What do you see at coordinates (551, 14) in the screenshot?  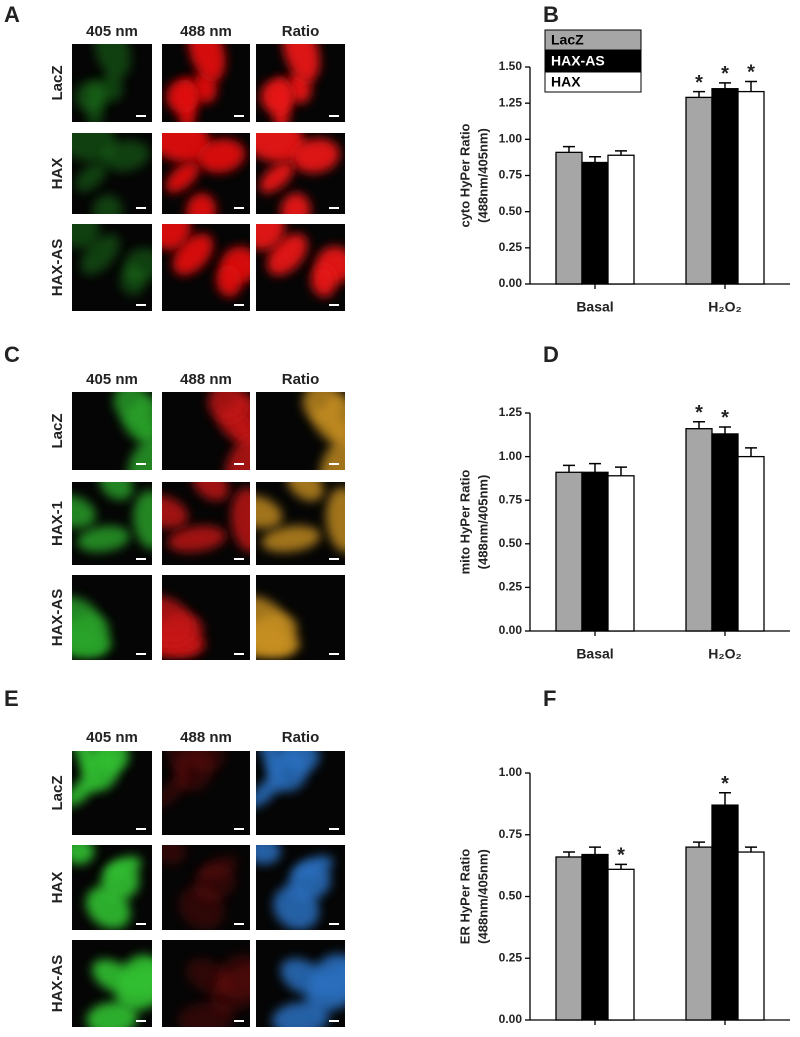 I see `panel-letter: B` at bounding box center [551, 14].